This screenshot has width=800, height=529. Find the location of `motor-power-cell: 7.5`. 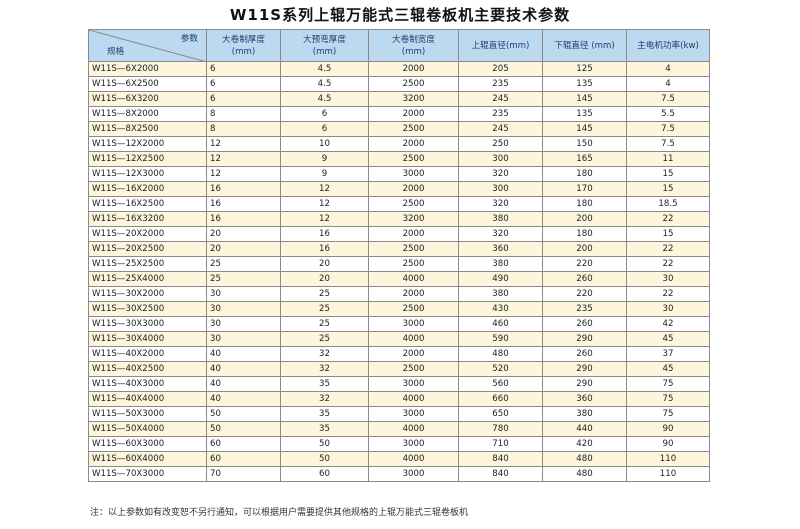

motor-power-cell: 7.5 is located at coordinates (668, 129).